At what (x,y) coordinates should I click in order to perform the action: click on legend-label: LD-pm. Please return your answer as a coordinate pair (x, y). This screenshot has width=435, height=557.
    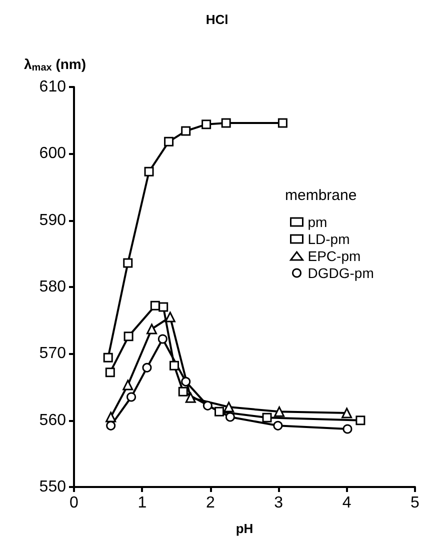
    Looking at the image, I should click on (329, 239).